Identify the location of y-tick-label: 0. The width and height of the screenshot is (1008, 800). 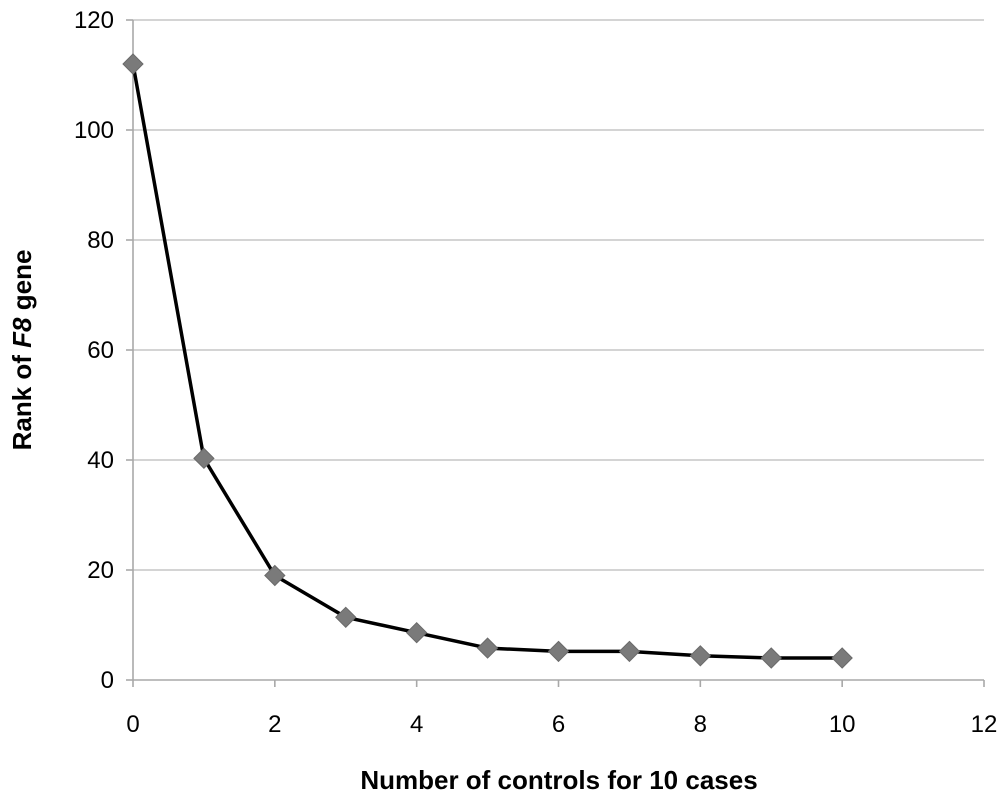
(107, 680).